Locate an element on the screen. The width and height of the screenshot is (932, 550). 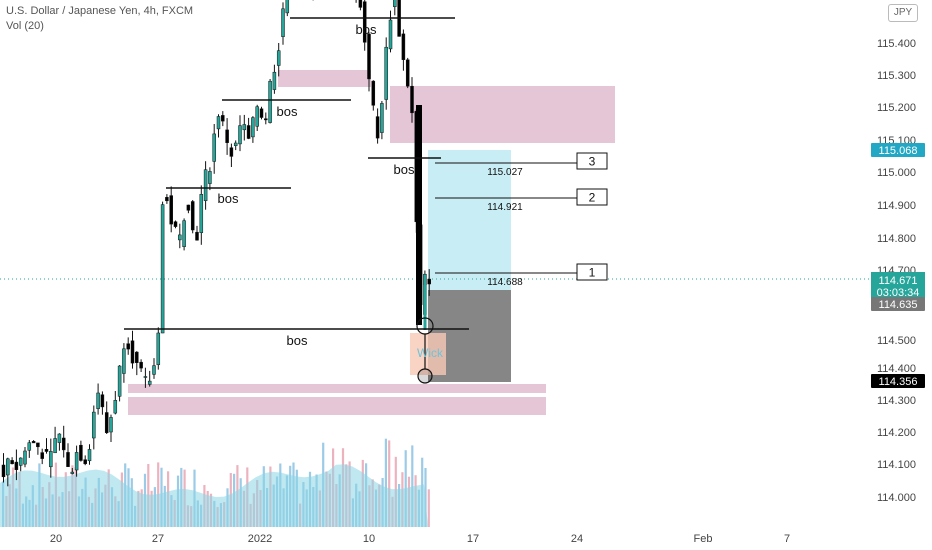
x-tick-label: 17 is located at coordinates (473, 539).